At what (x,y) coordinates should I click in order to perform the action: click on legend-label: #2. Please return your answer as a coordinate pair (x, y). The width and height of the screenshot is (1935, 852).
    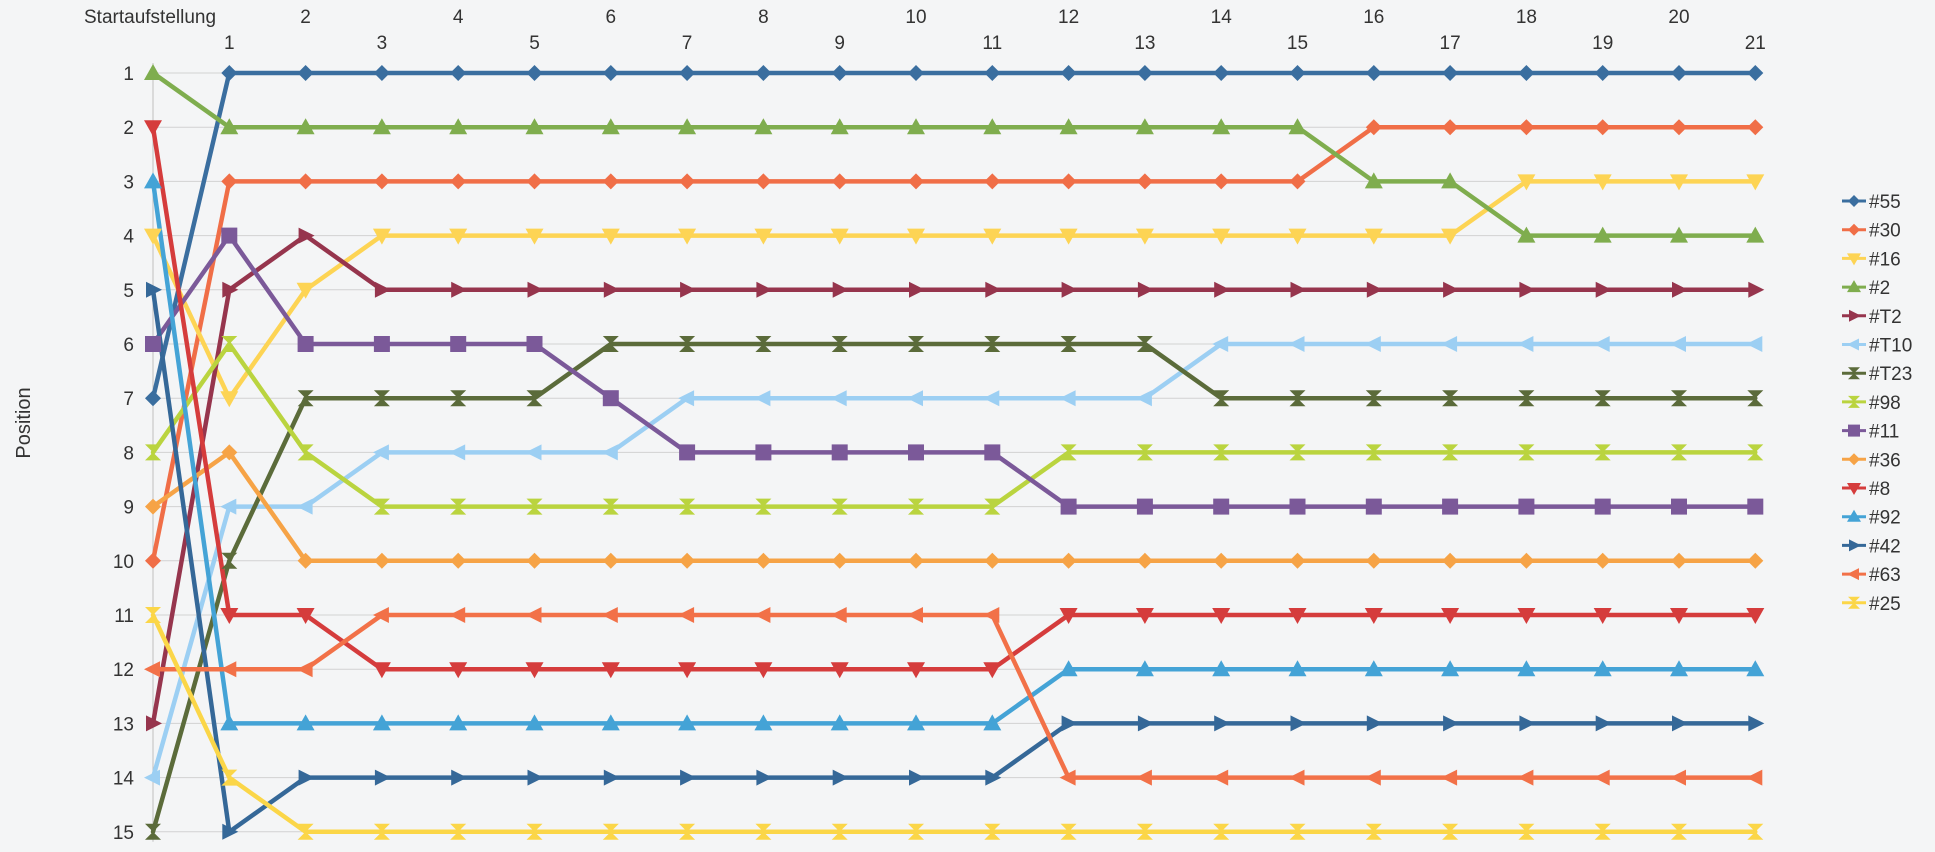
    Looking at the image, I should click on (1879, 288).